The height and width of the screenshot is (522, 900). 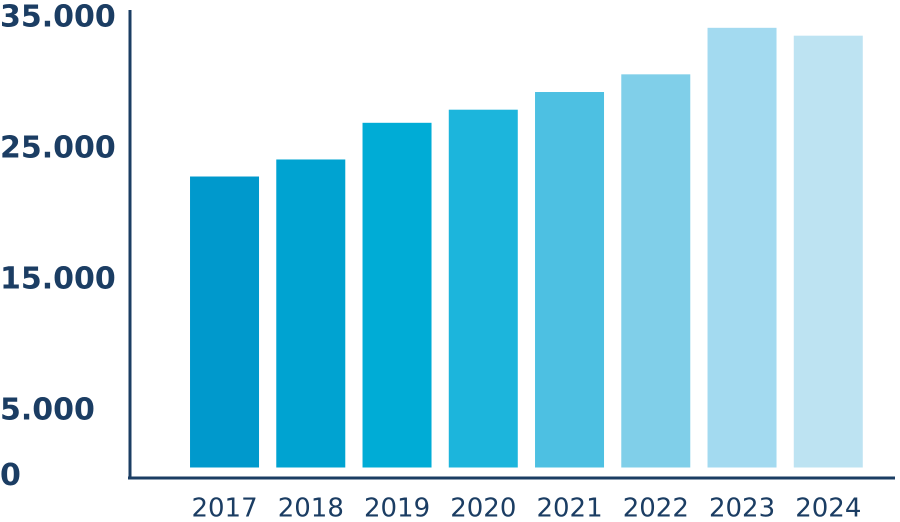 I want to click on x-tick-label: 2024, so click(x=828, y=508).